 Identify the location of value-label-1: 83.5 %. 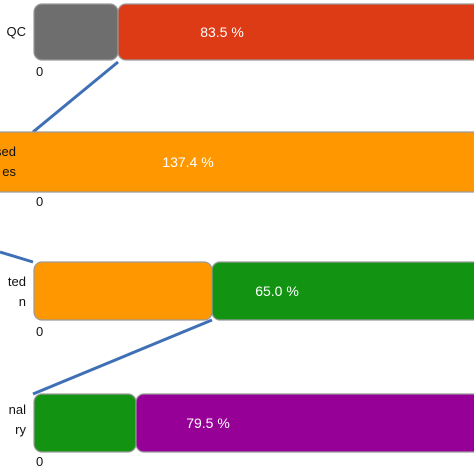
(222, 32).